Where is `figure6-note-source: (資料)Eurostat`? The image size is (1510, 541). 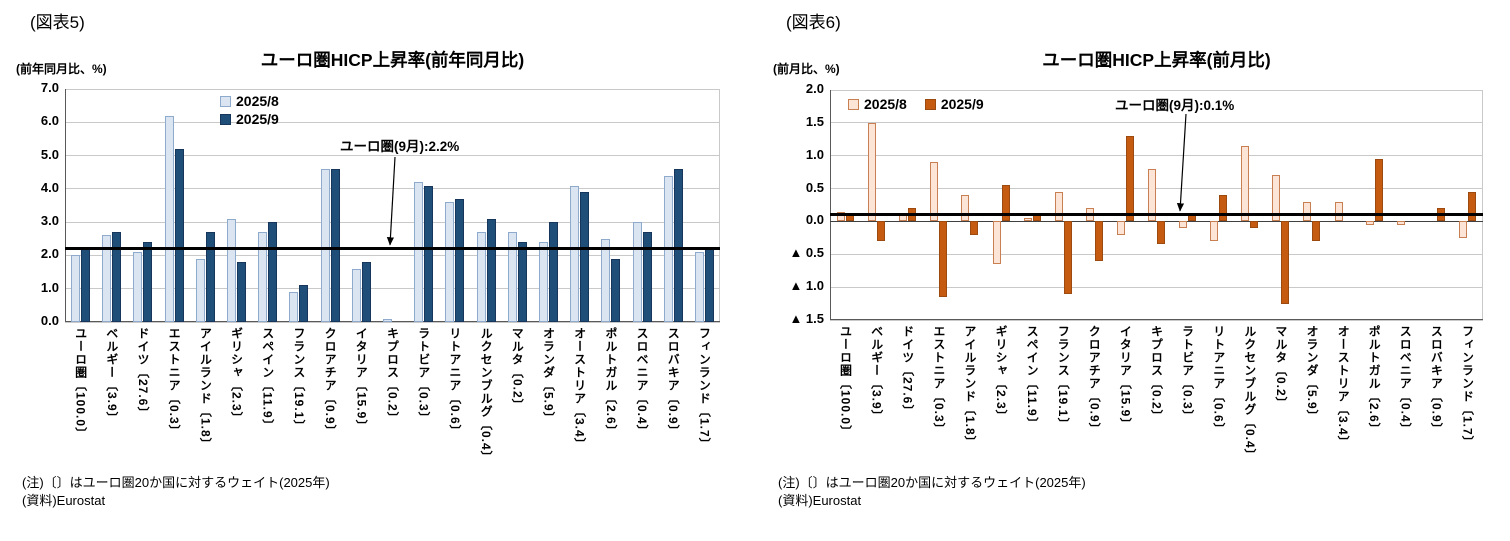
figure6-note-source: (資料)Eurostat is located at coordinates (820, 500).